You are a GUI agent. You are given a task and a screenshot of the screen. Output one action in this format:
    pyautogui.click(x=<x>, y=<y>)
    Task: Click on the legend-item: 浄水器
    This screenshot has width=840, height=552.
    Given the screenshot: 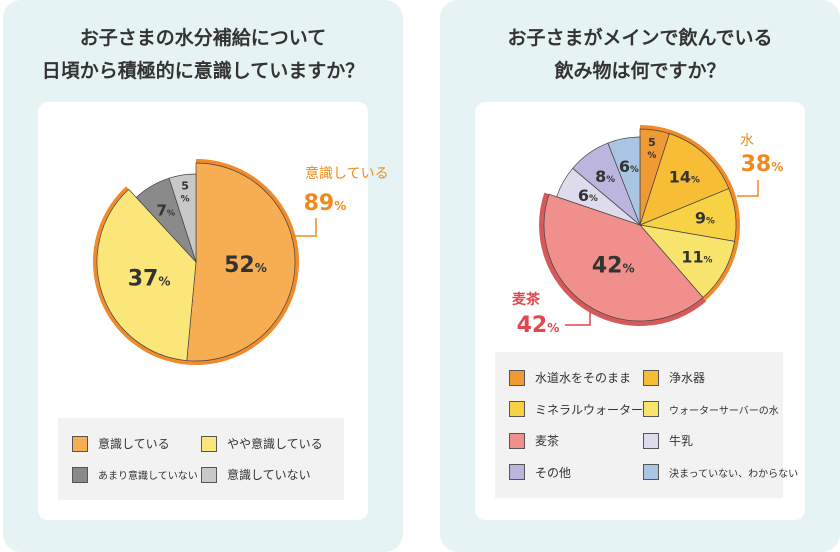 What is the action you would take?
    pyautogui.click(x=720, y=378)
    